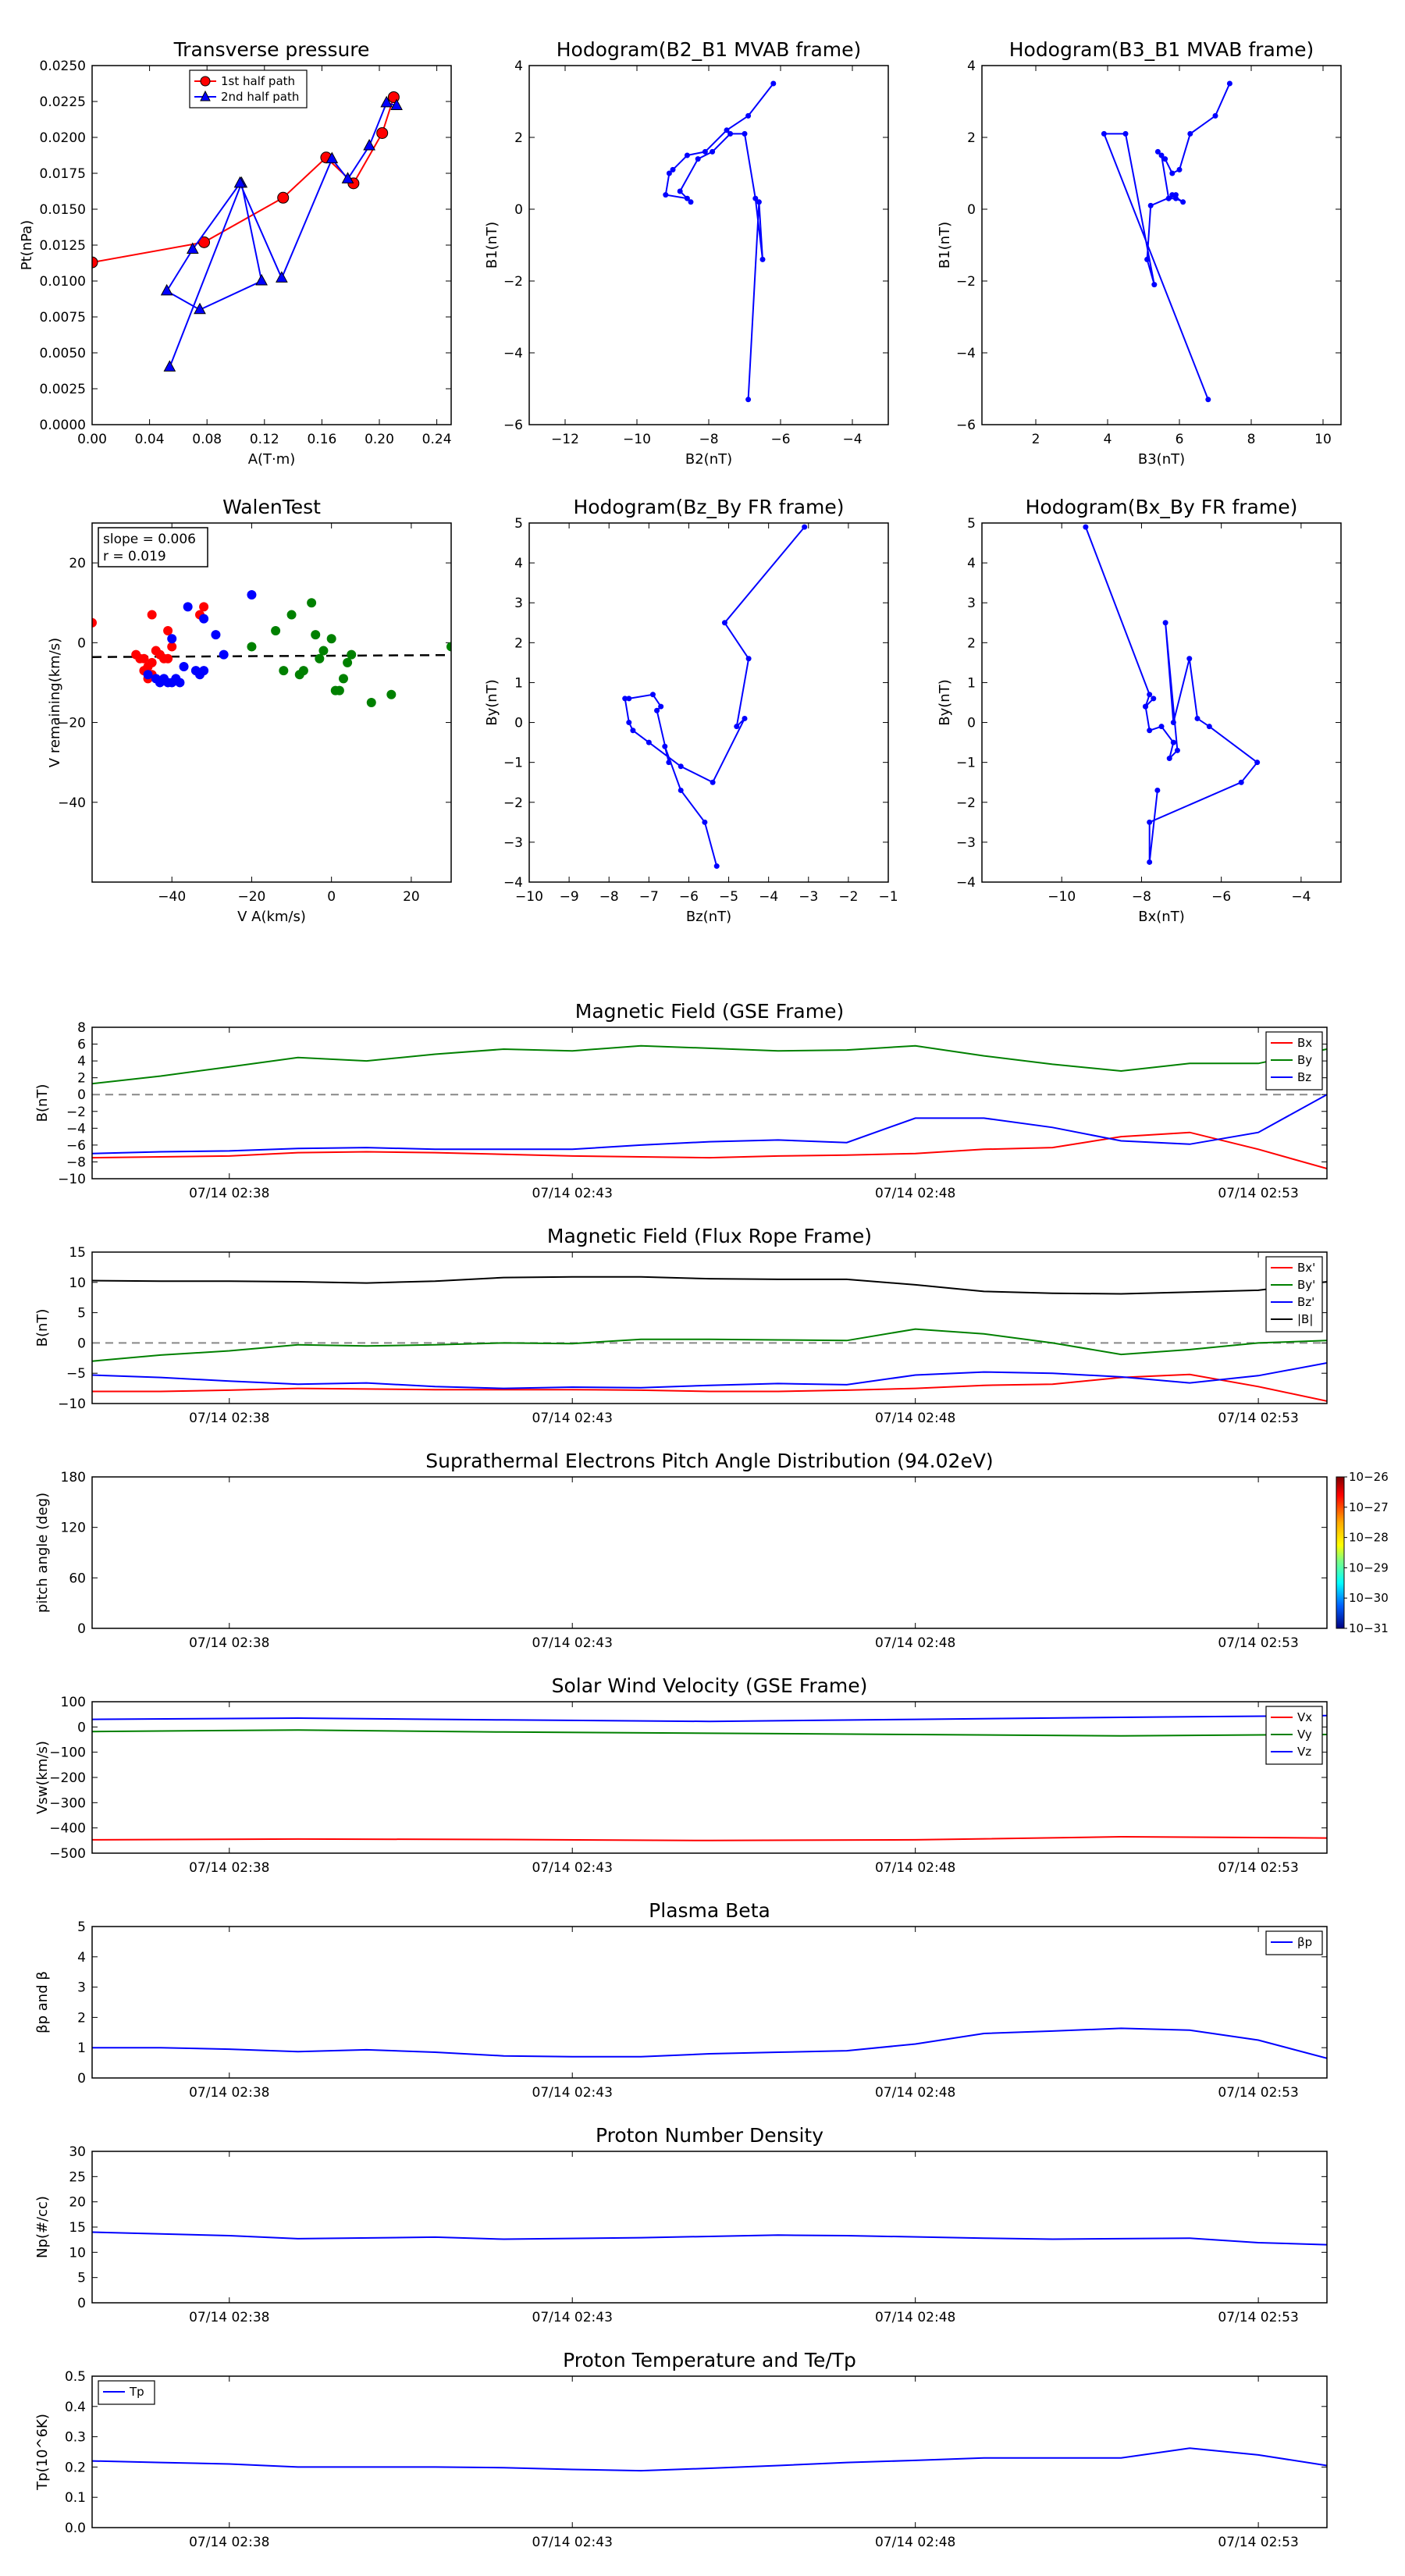 The width and height of the screenshot is (1405, 2576). I want to click on chart-title: Hodogram(B2_B1 MVAB frame), so click(710, 49).